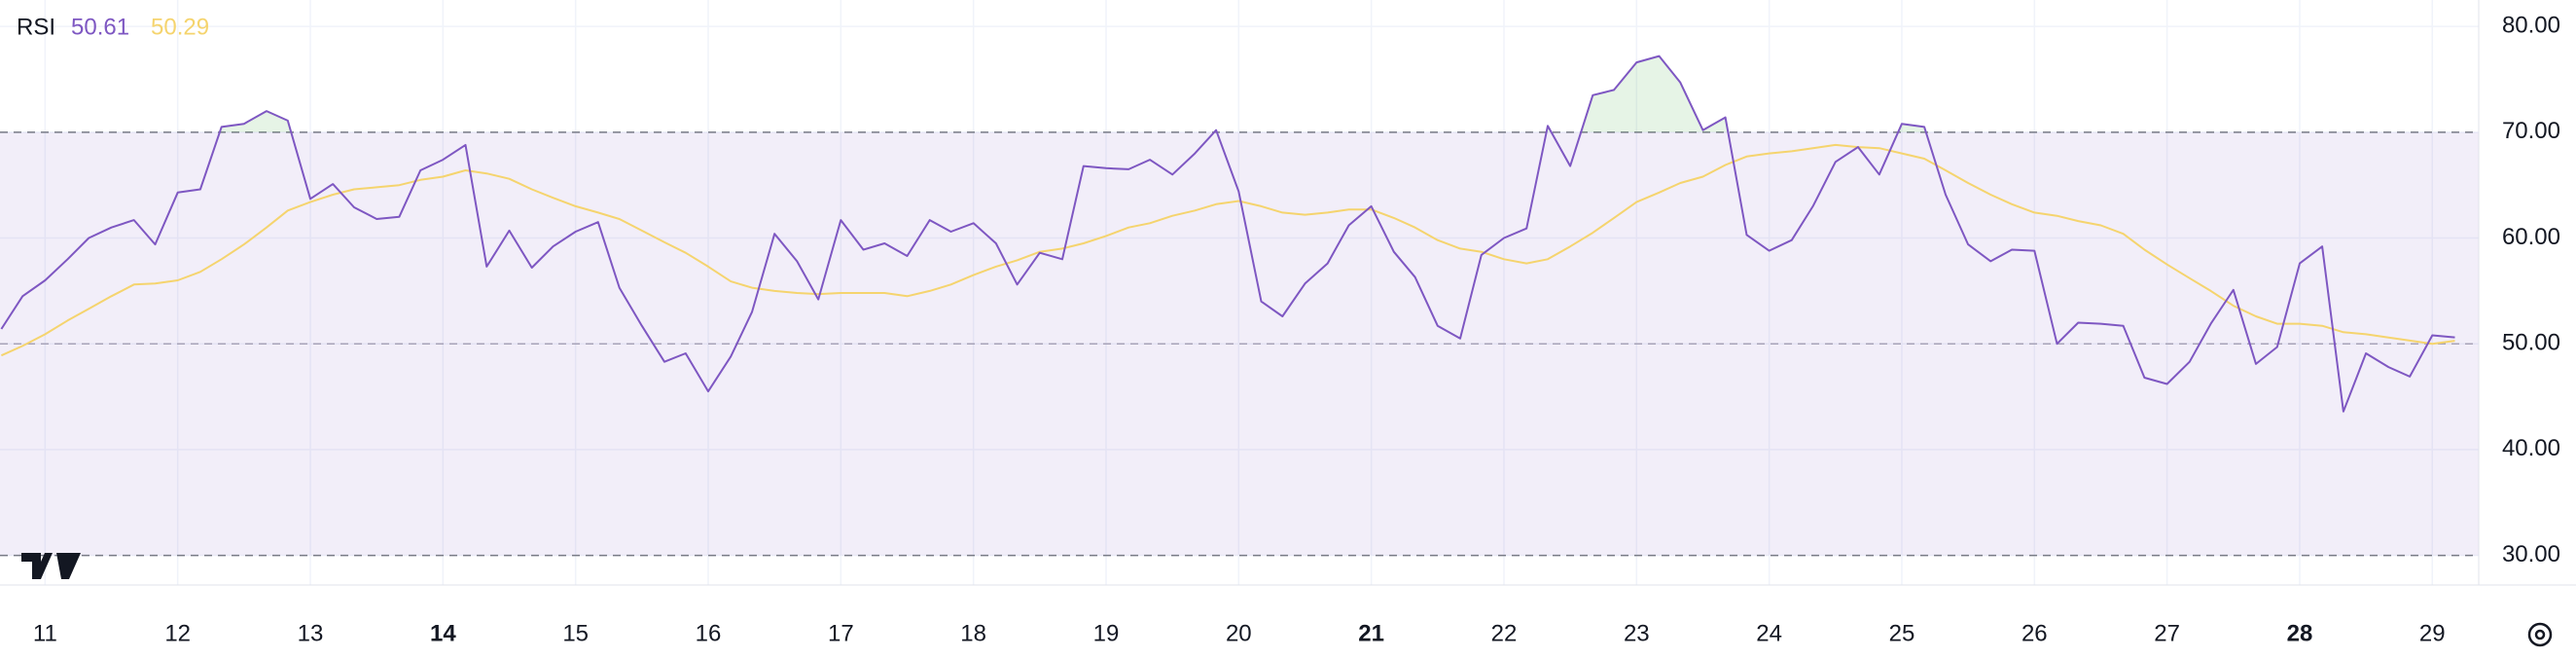 The height and width of the screenshot is (658, 2576). I want to click on x-tick-label: 21, so click(1371, 633).